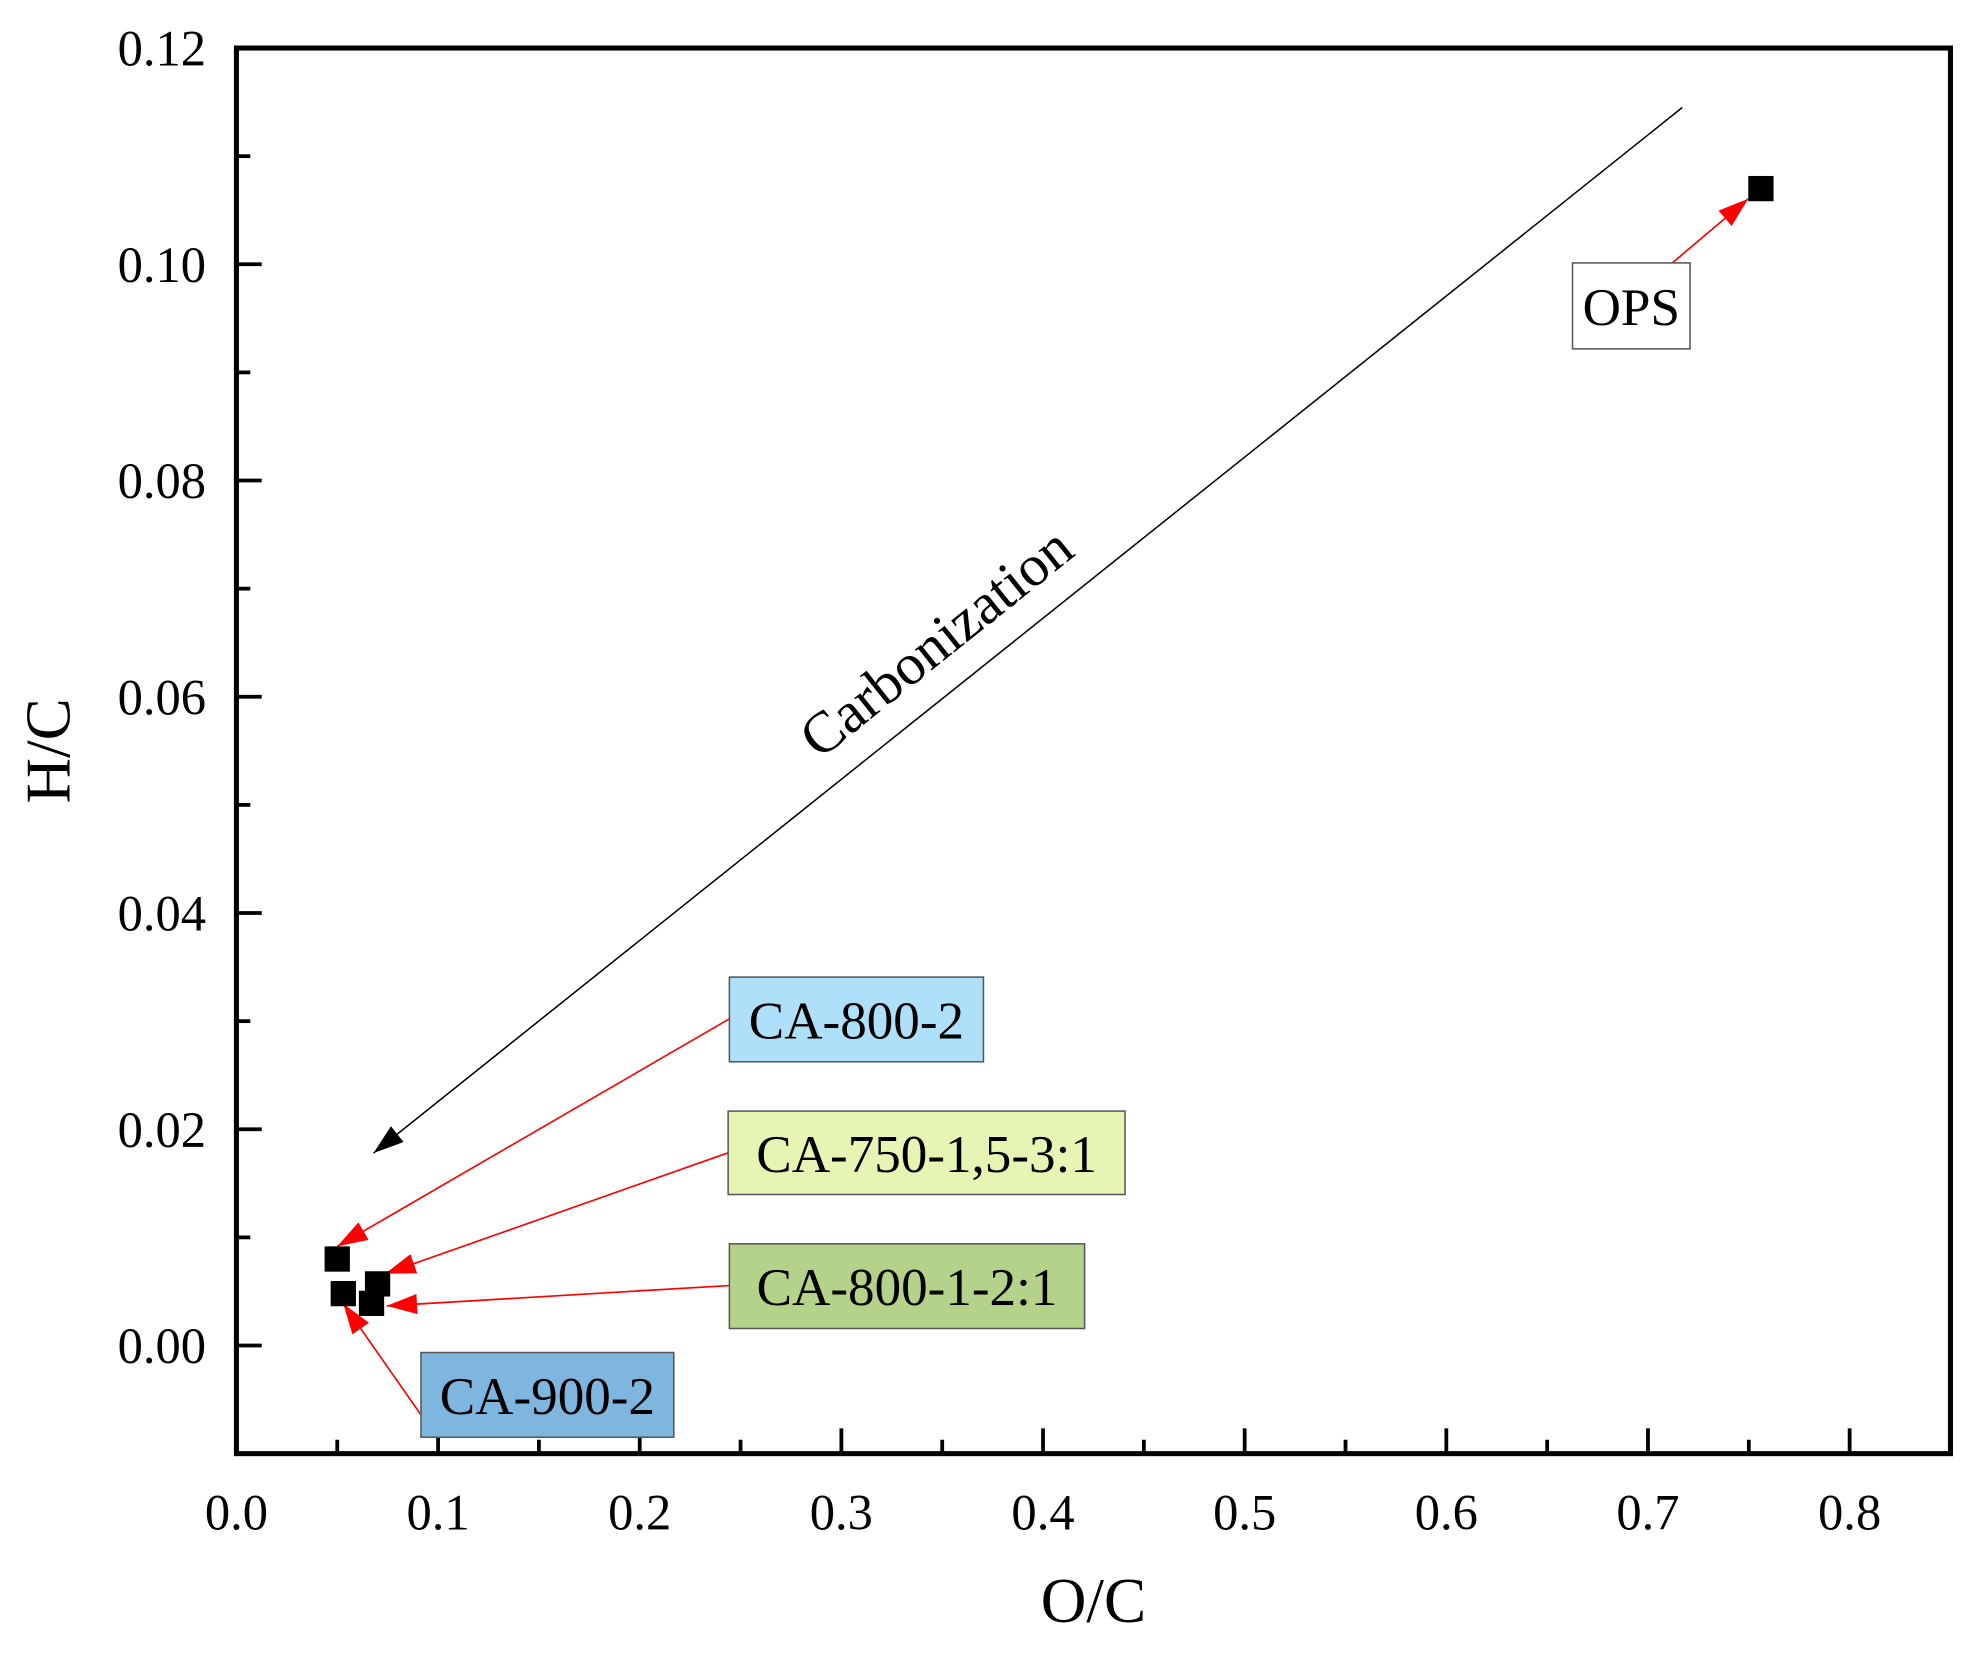 The width and height of the screenshot is (1972, 1666). I want to click on carbonization-arrowhead, so click(388, 1140).